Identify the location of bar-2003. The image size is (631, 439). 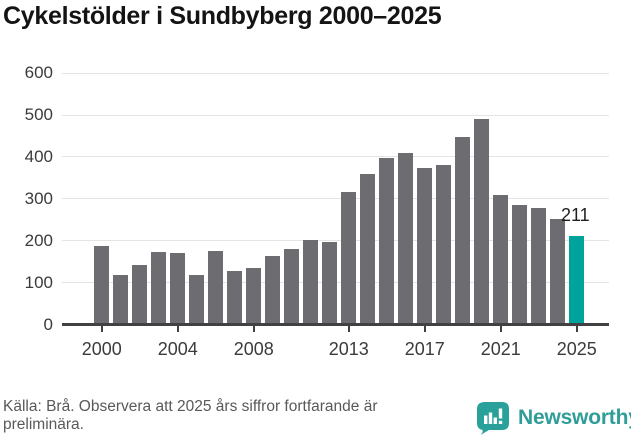
(159, 287).